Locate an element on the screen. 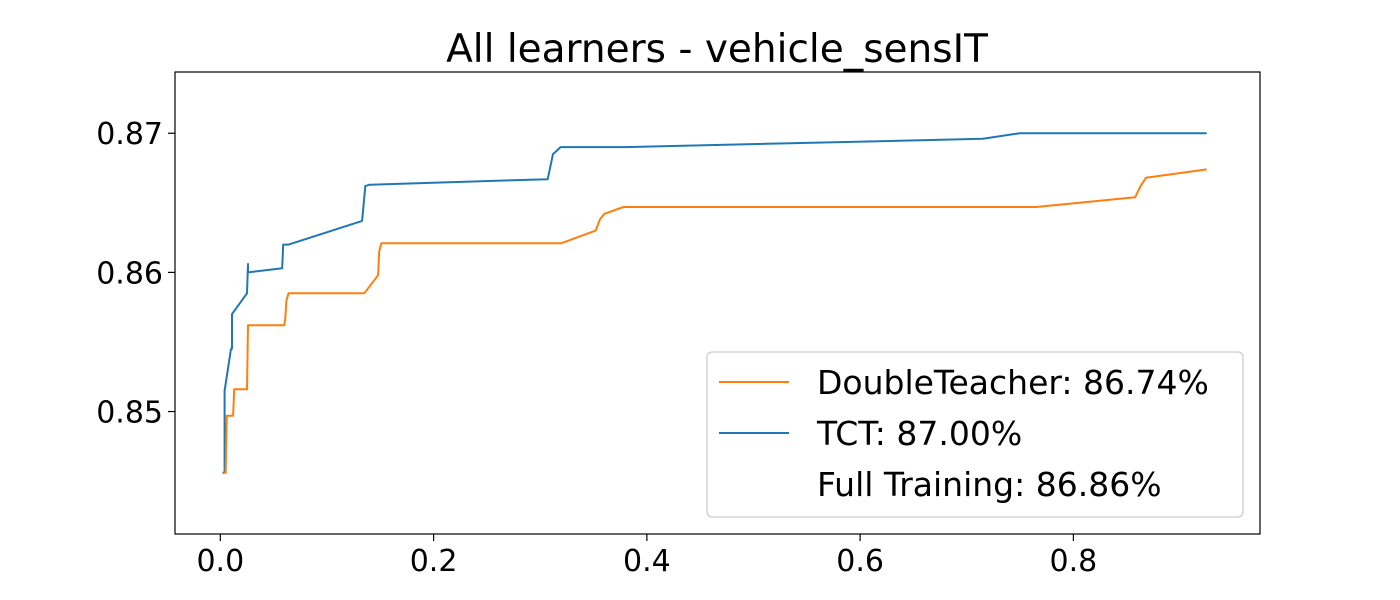 The height and width of the screenshot is (600, 1400). y-tick-label: 0.86 is located at coordinates (129, 273).